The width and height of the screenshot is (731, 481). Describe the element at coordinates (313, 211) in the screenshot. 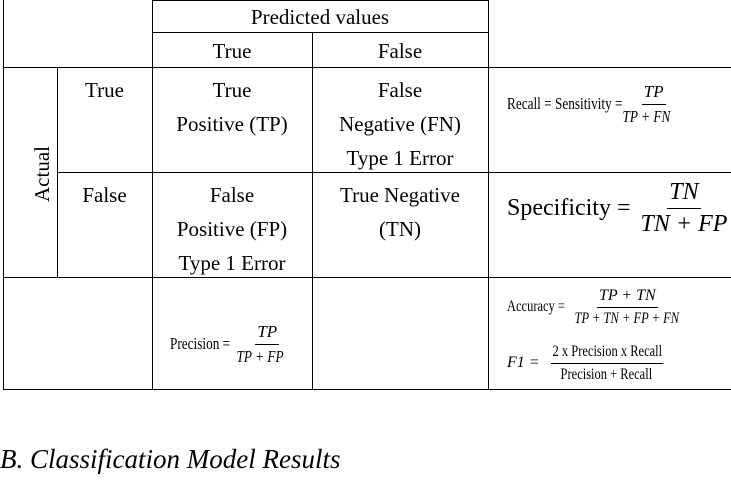

I see `true-false-column-divider` at that location.